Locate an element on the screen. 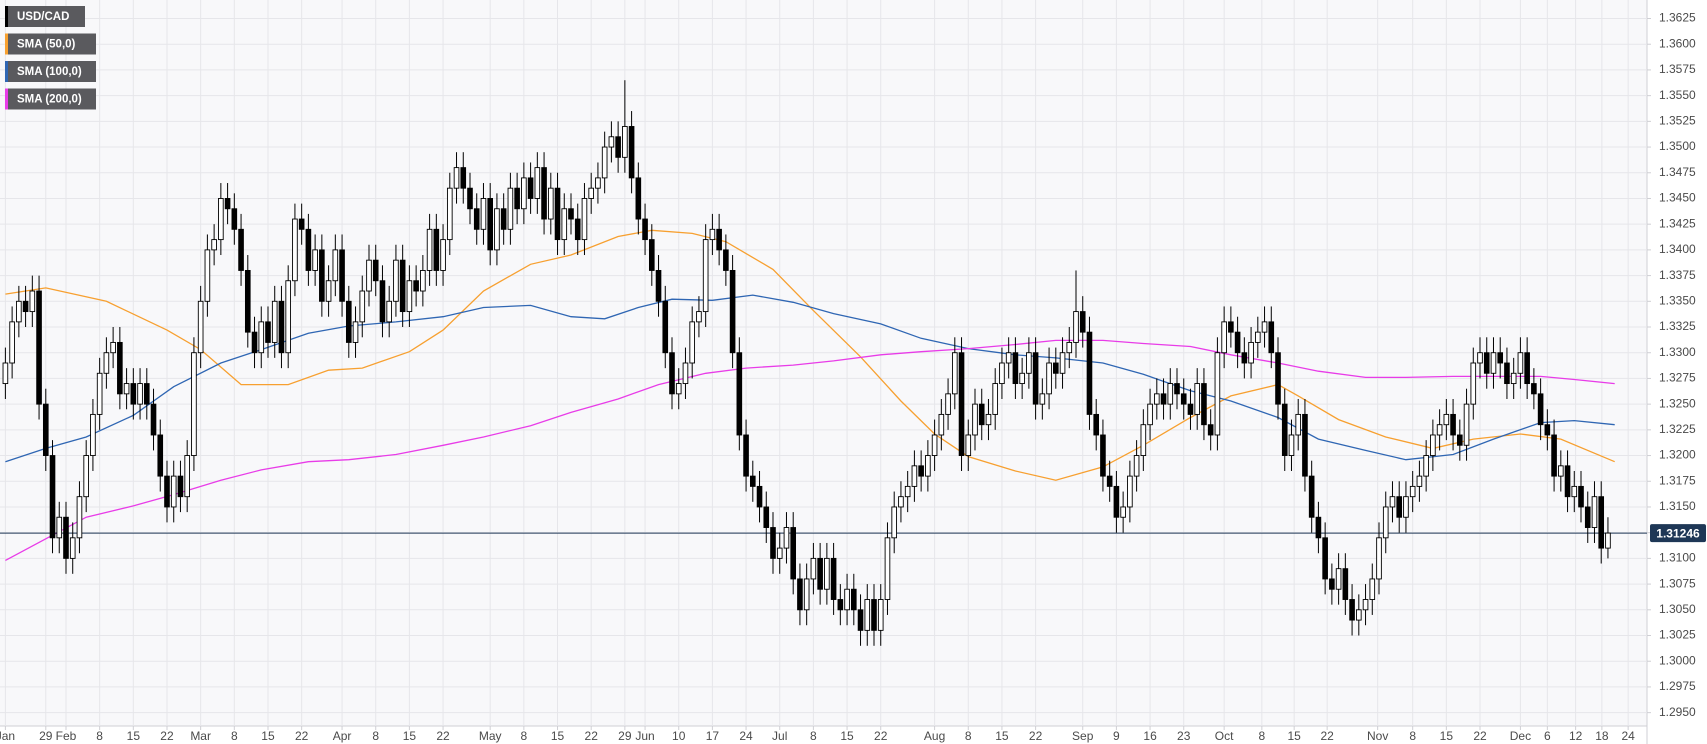  y-tick-label: 1.3375 is located at coordinates (1677, 275).